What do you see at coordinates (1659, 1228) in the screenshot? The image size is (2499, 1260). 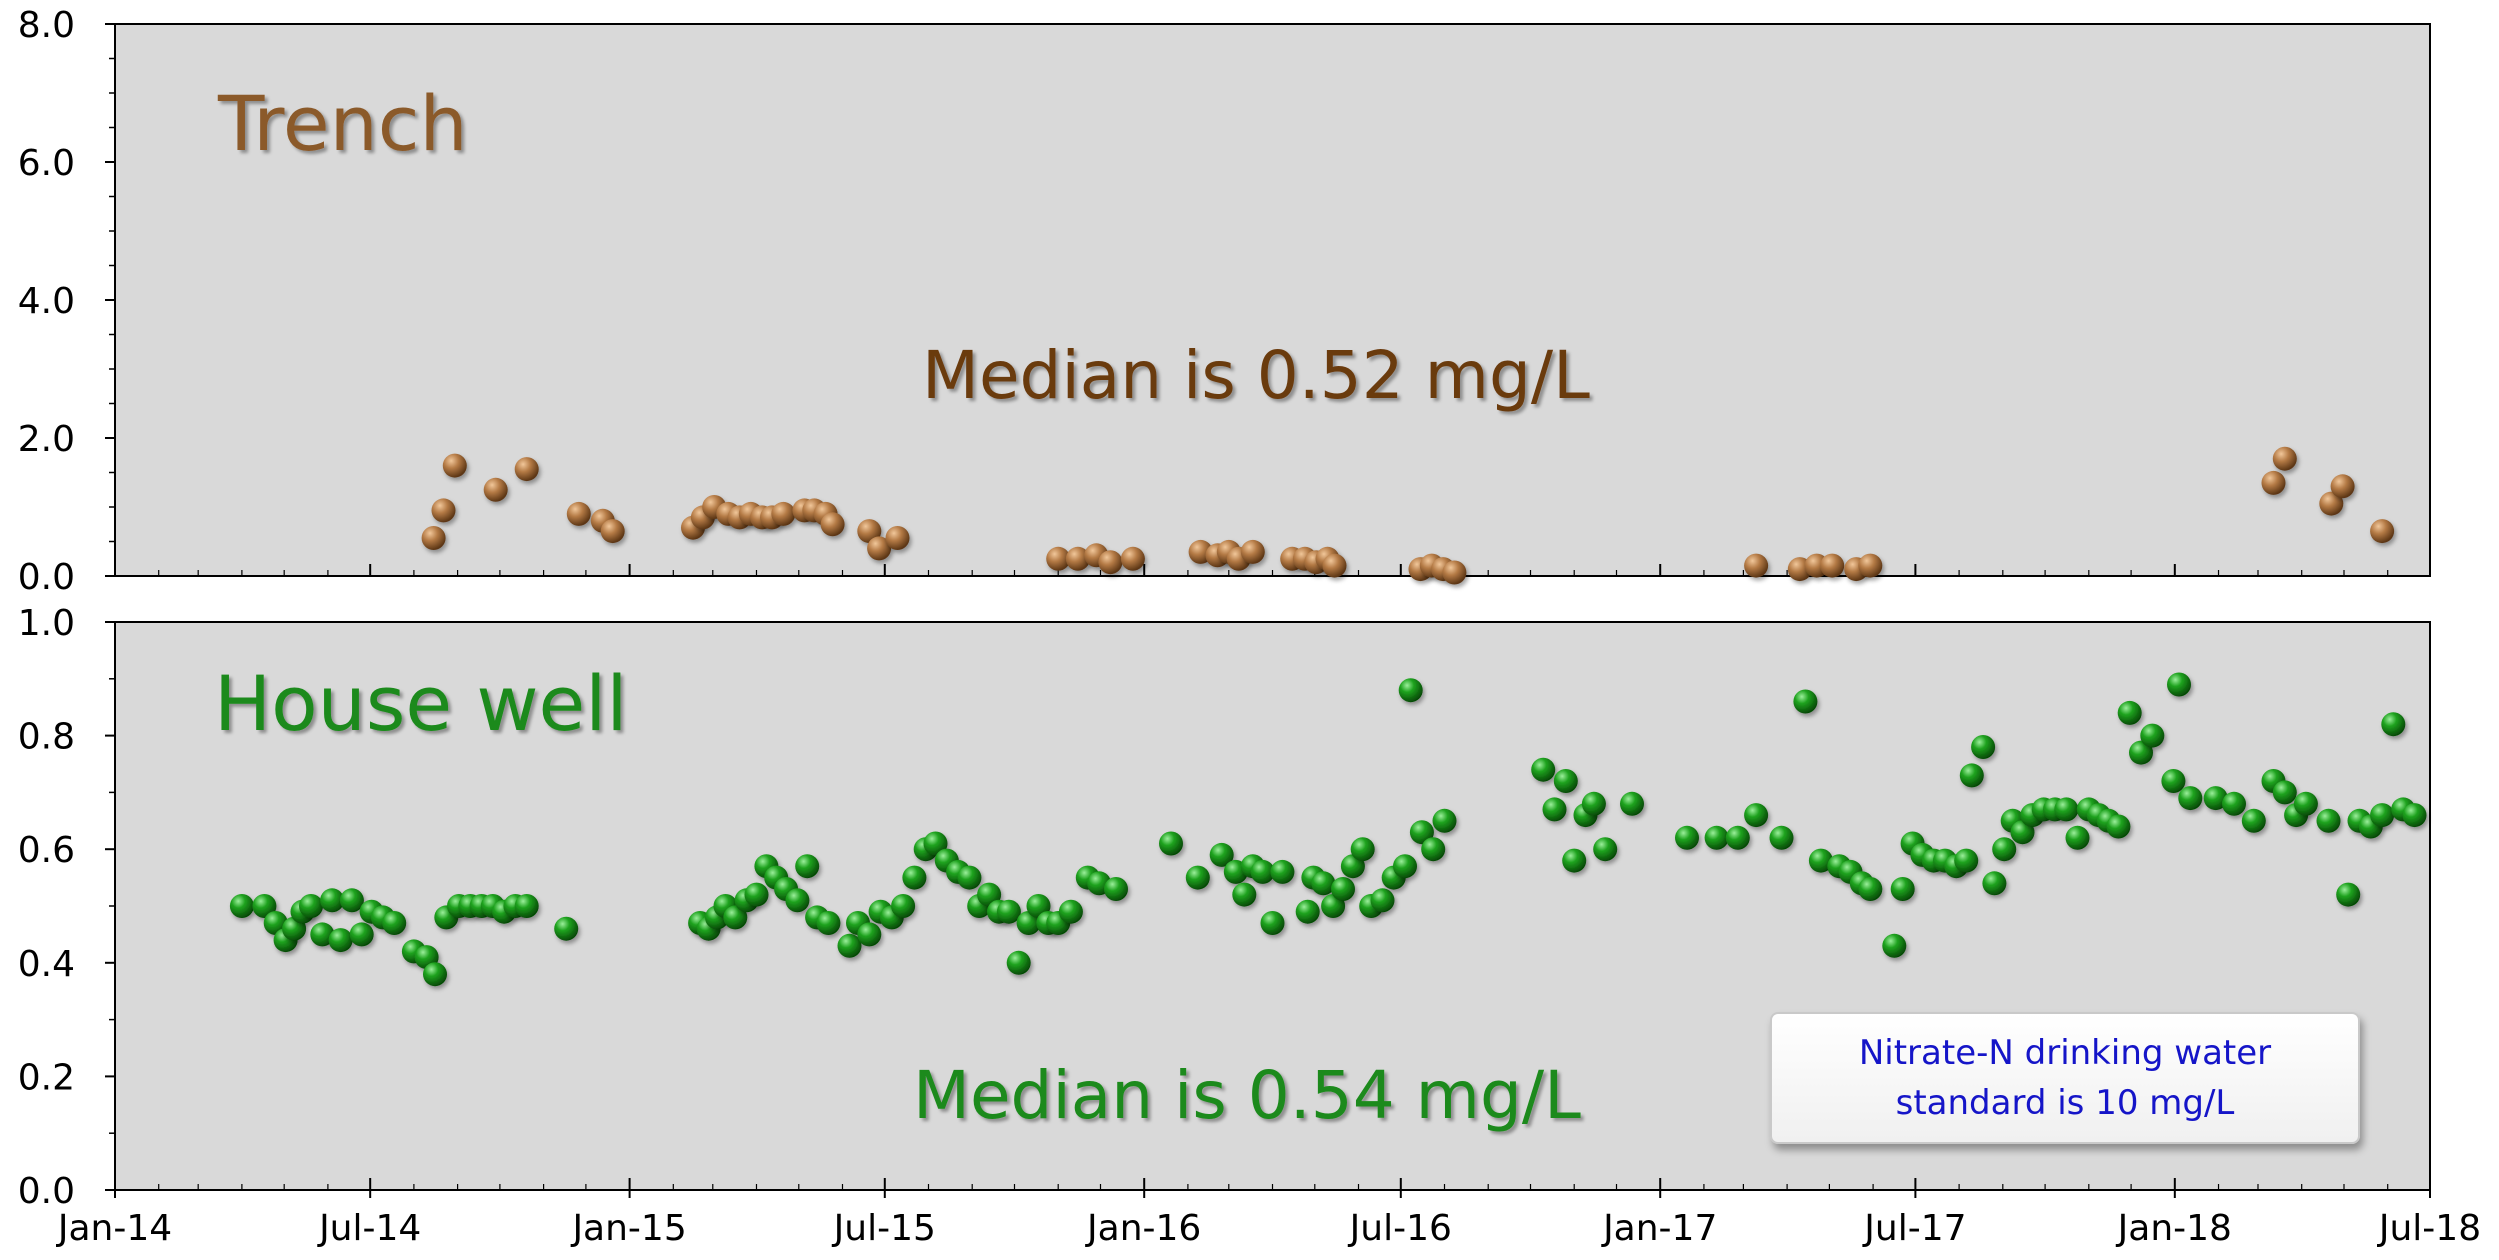 I see `house-well-x-tick-label: Jan-17` at bounding box center [1659, 1228].